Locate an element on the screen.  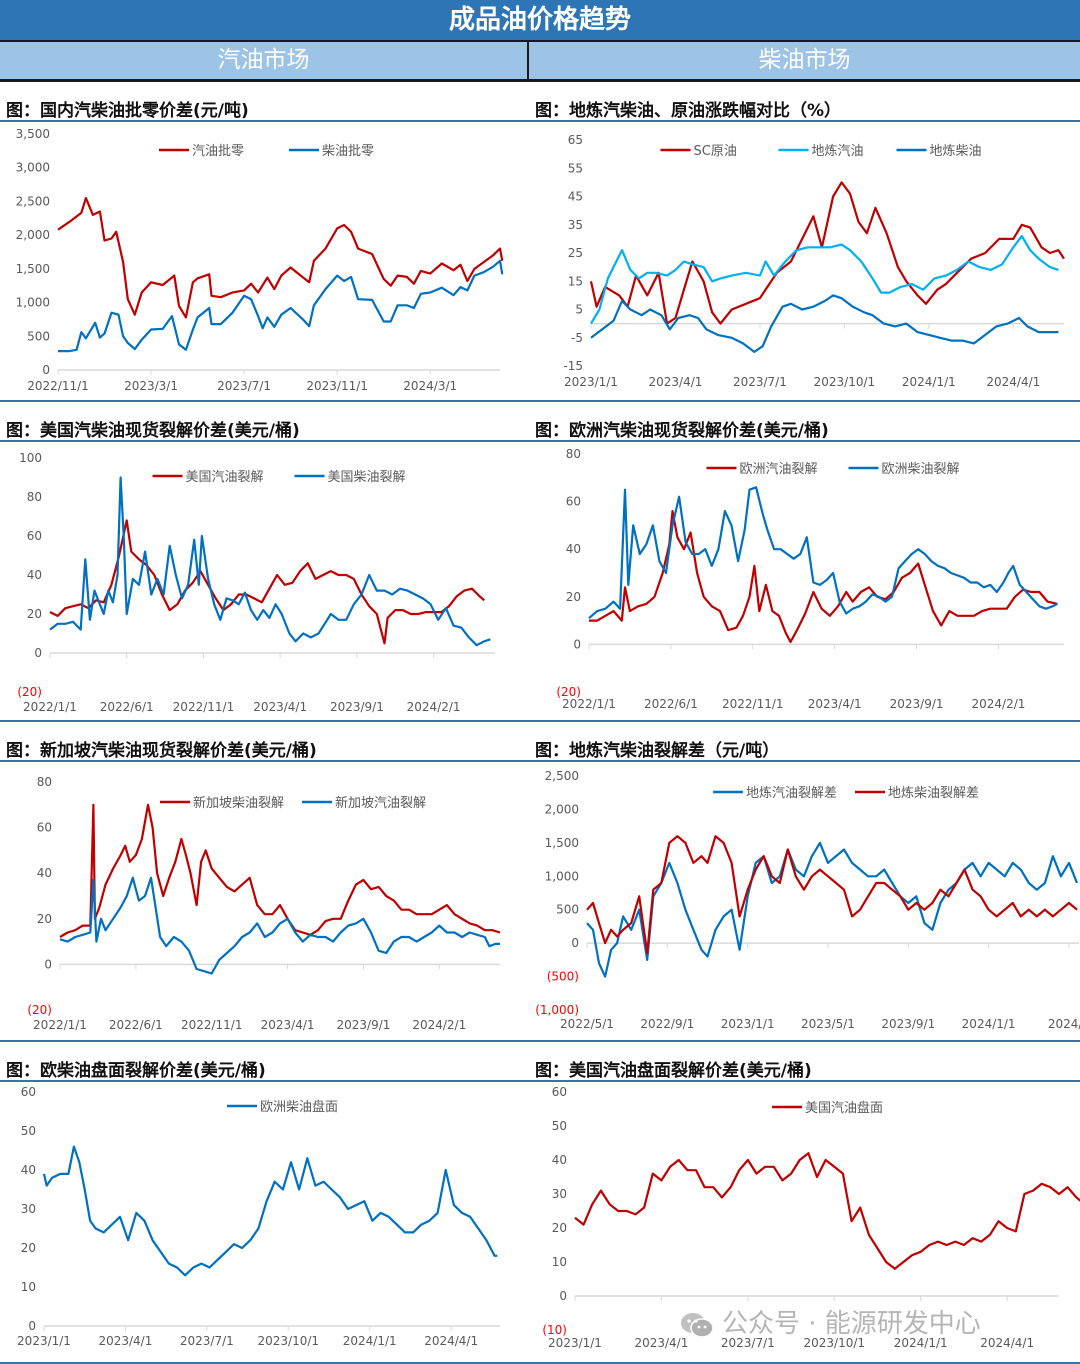
y-tick-label: 80 is located at coordinates (44, 782).